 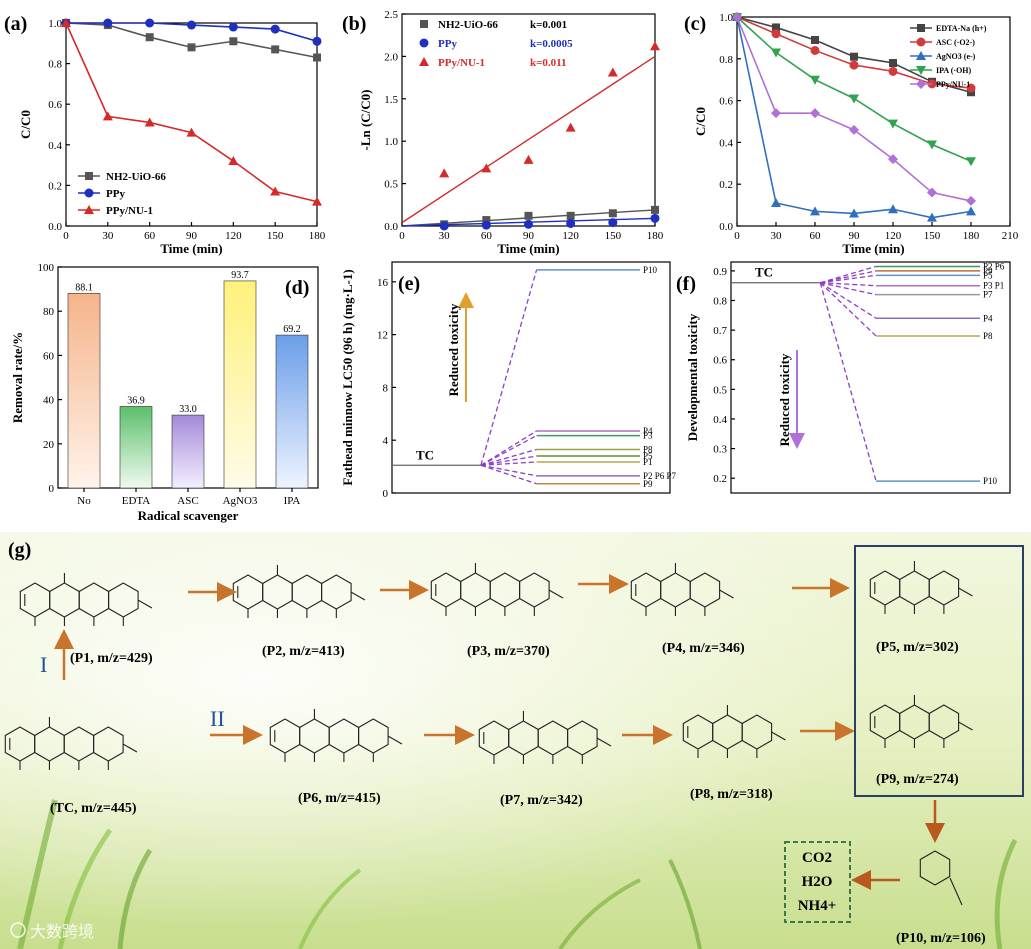 What do you see at coordinates (648, 456) in the screenshot?
I see `product-level-label: P5` at bounding box center [648, 456].